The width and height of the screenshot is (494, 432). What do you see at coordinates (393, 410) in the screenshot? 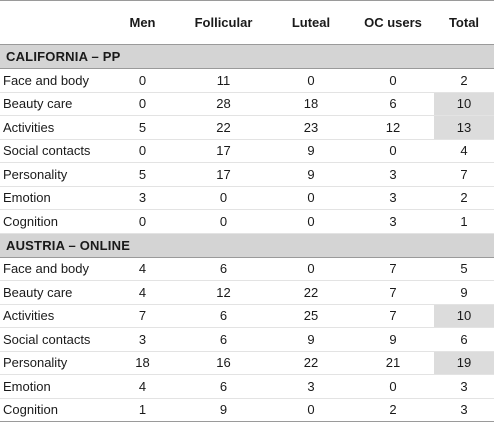
I see `cell-oc-users: 2` at bounding box center [393, 410].